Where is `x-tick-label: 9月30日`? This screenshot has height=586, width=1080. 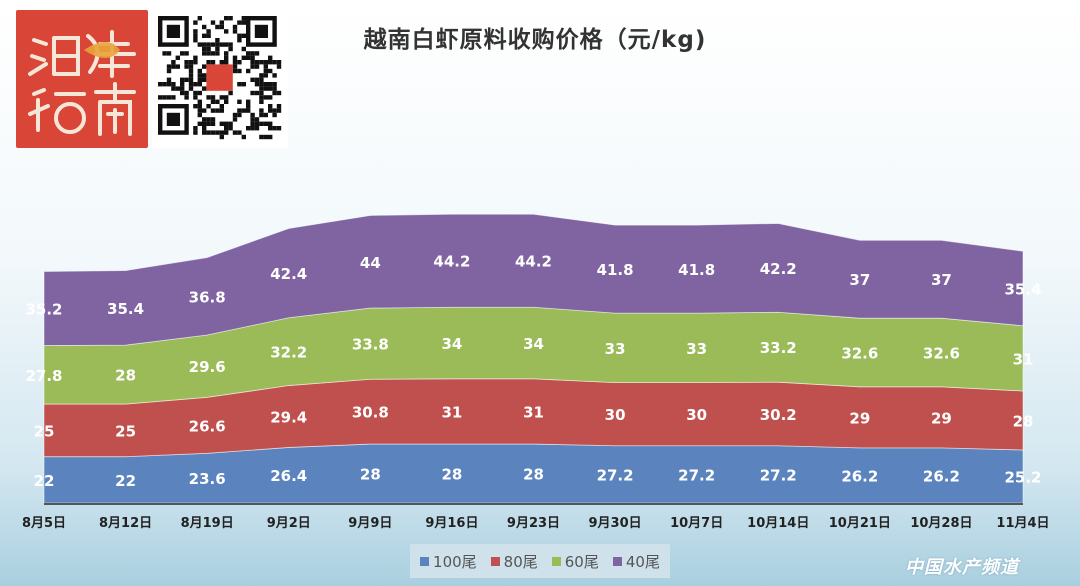 x-tick-label: 9月30日 is located at coordinates (615, 523).